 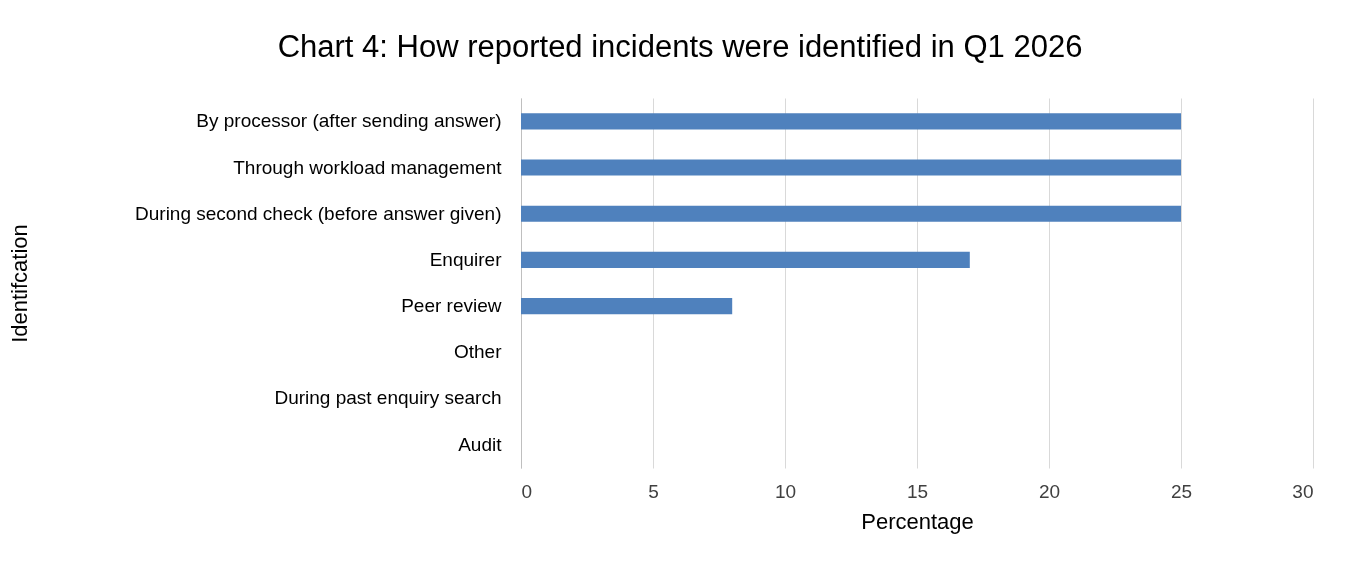 I want to click on chart-title: Chart 4: How reported incidents were identified in Q1 2026, so click(x=680, y=46).